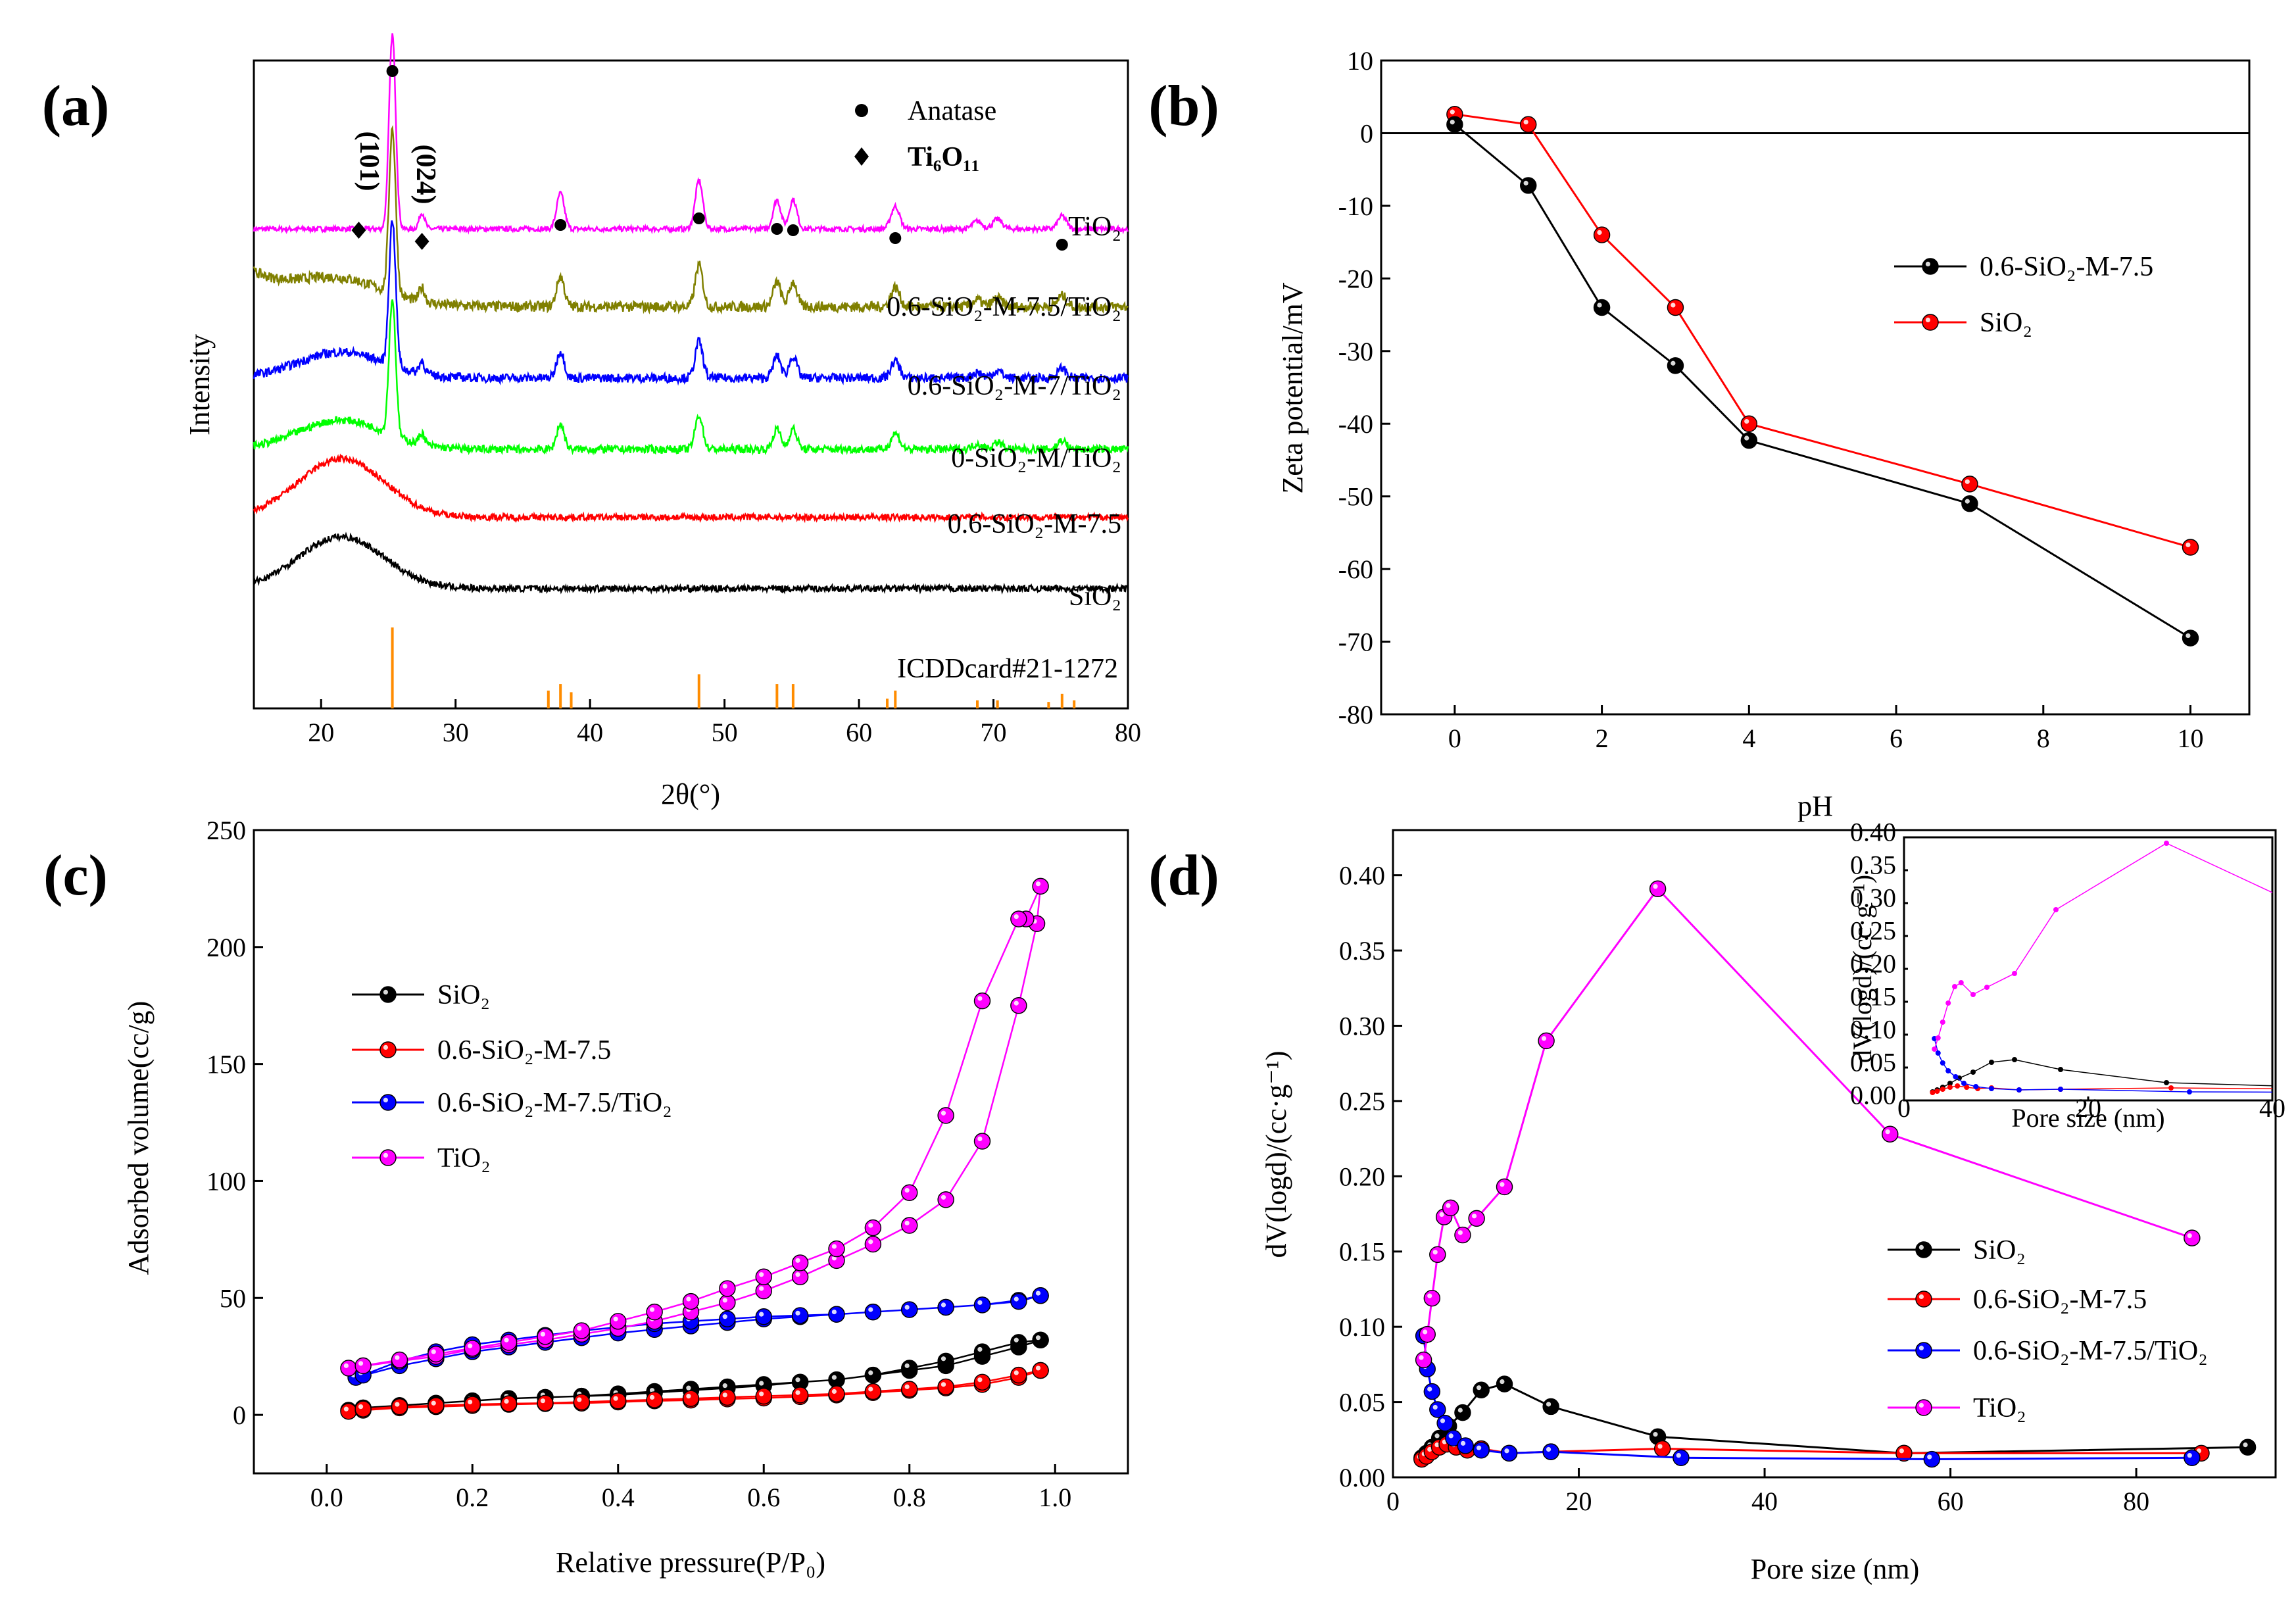  What do you see at coordinates (1873, 897) in the screenshot?
I see `y-tick-label: 0.30` at bounding box center [1873, 897].